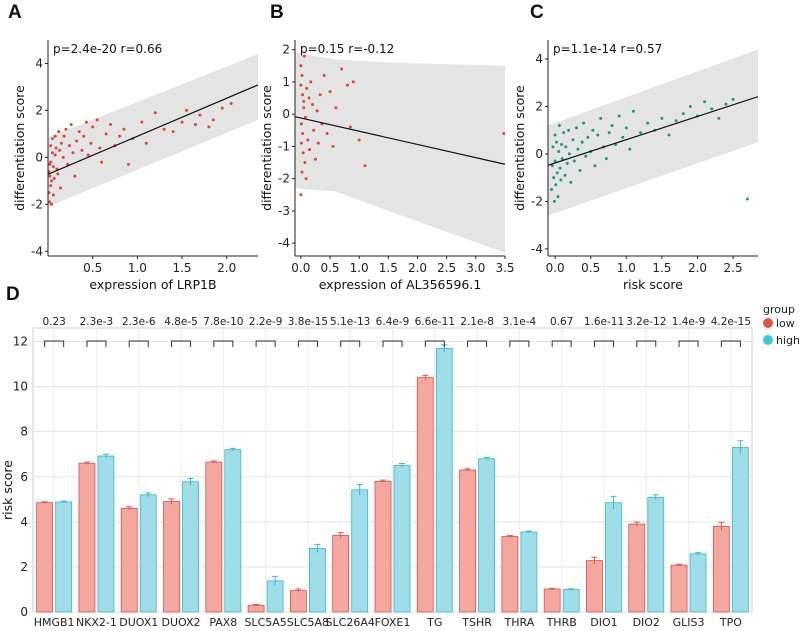 This screenshot has height=631, width=800. I want to click on panel-label: C, so click(537, 12).